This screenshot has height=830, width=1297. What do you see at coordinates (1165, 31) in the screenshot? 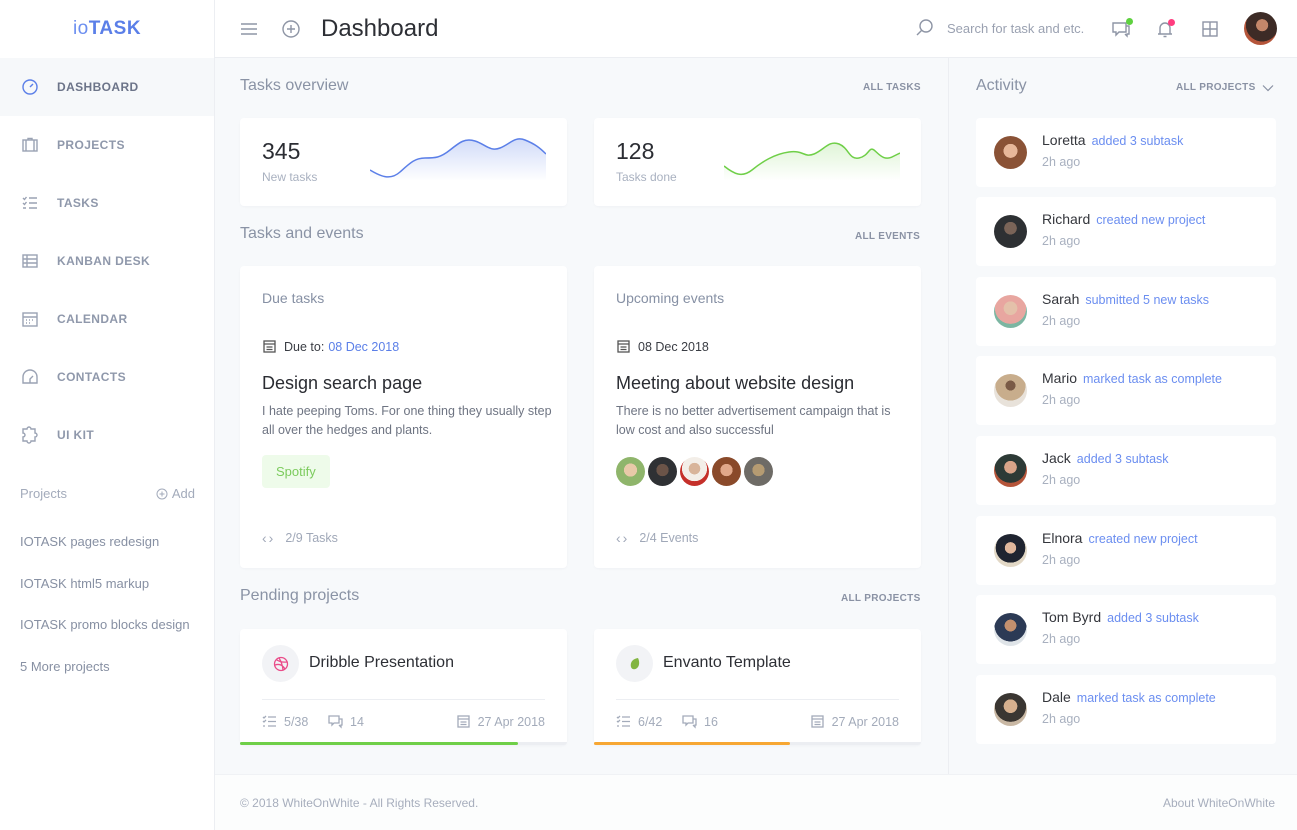
I see `notifications-button` at bounding box center [1165, 31].